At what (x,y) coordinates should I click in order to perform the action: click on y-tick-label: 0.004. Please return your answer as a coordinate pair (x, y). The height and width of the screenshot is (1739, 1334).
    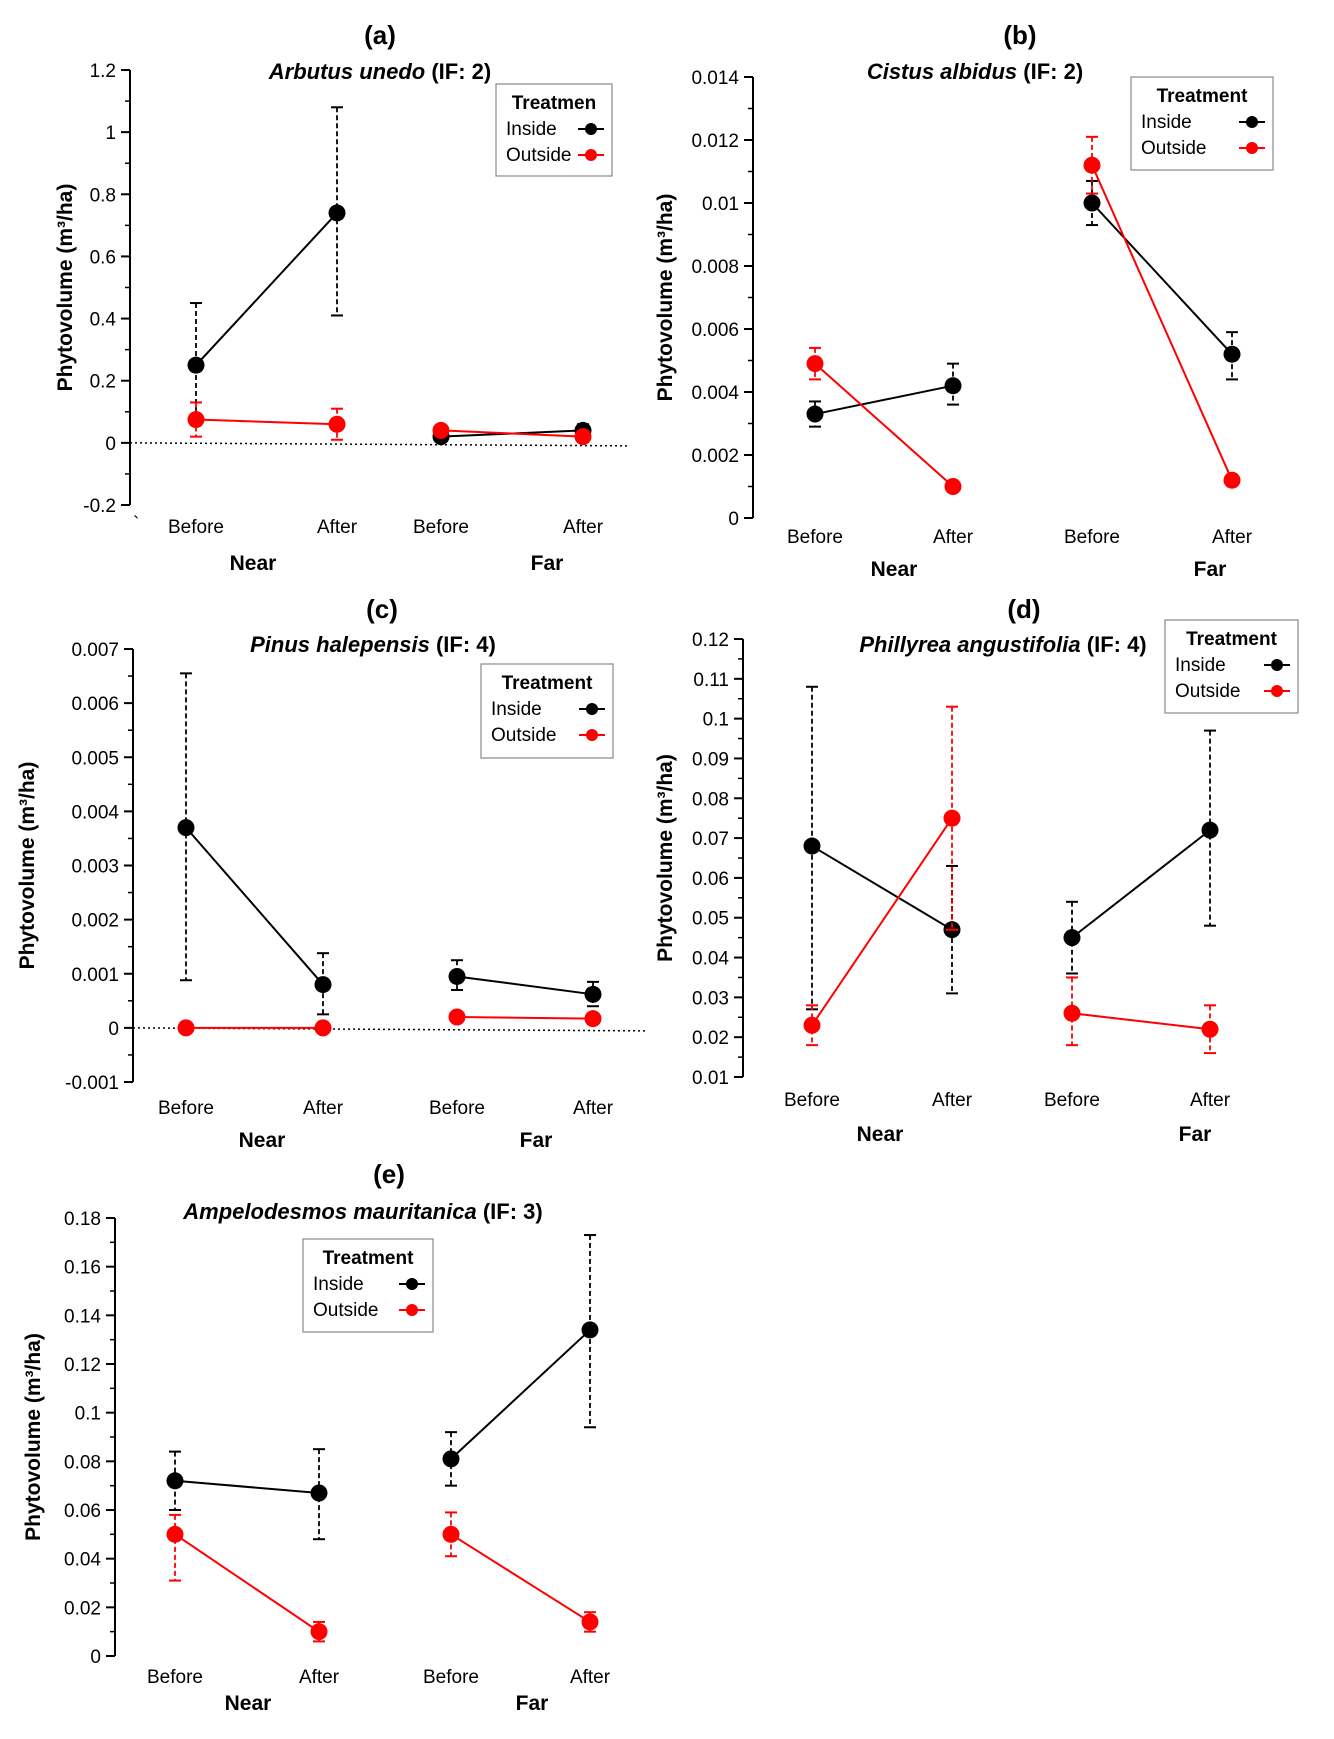
    Looking at the image, I should click on (95, 812).